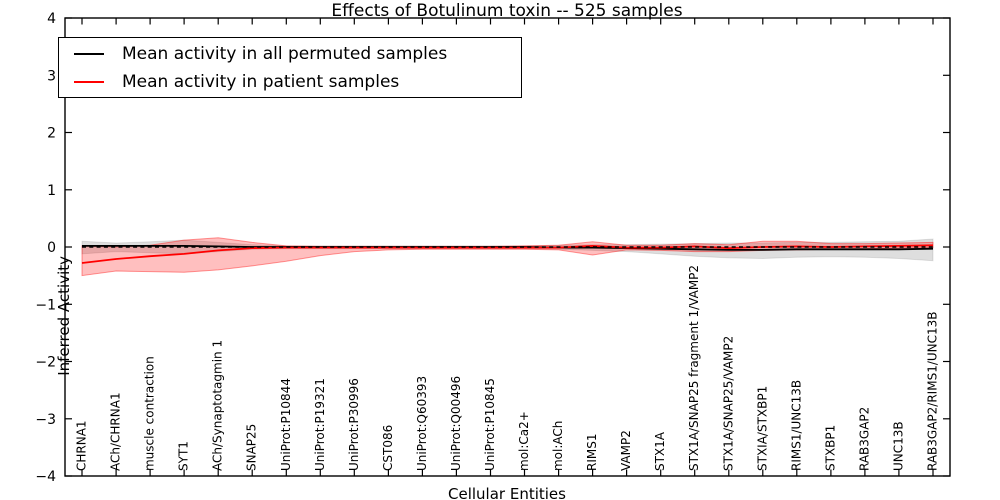  I want to click on x-tick-label: STX1A, so click(660, 451).